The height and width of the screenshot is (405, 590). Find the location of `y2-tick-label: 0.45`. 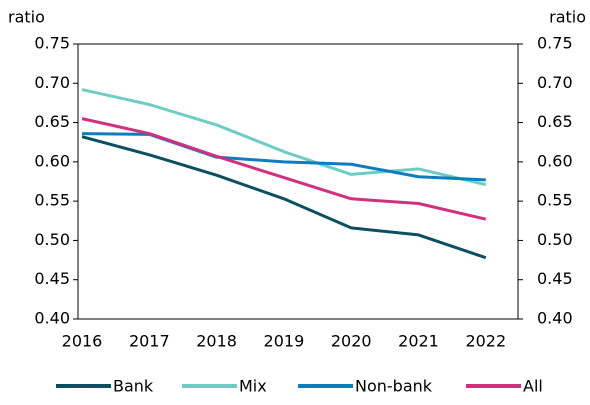

y2-tick-label: 0.45 is located at coordinates (555, 278).